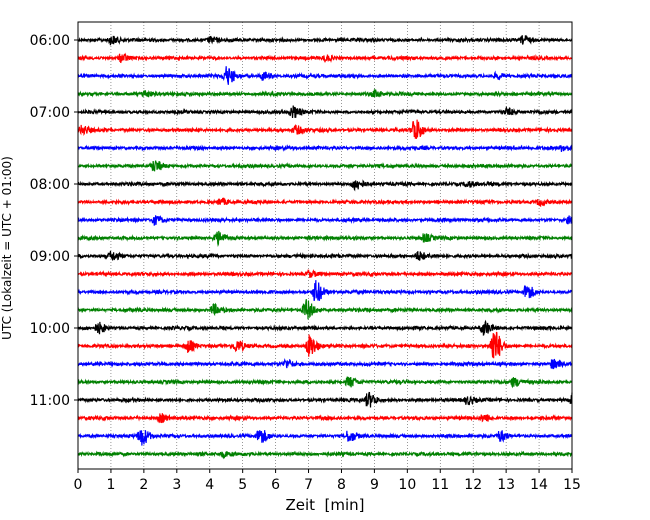 The height and width of the screenshot is (520, 650). What do you see at coordinates (473, 485) in the screenshot?
I see `x-tick-label: 12` at bounding box center [473, 485].